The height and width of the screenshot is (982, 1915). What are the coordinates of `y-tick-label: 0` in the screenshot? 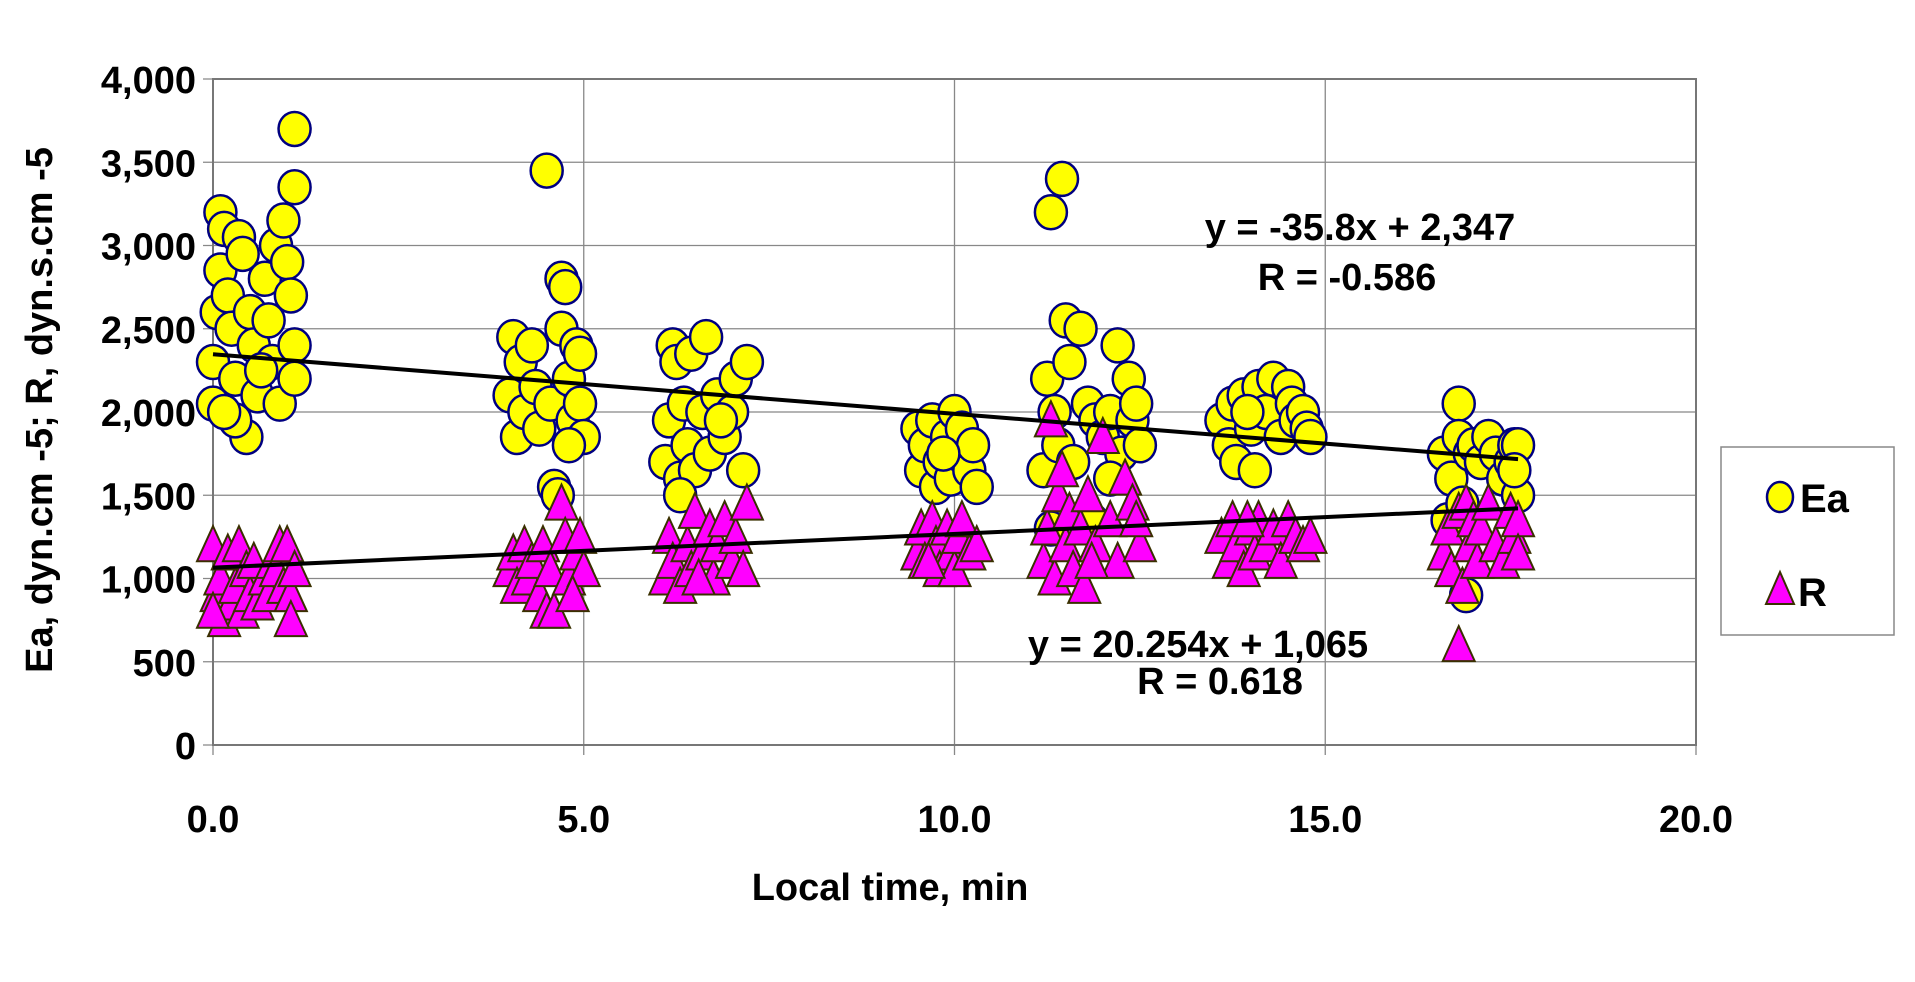 It's located at (185, 747).